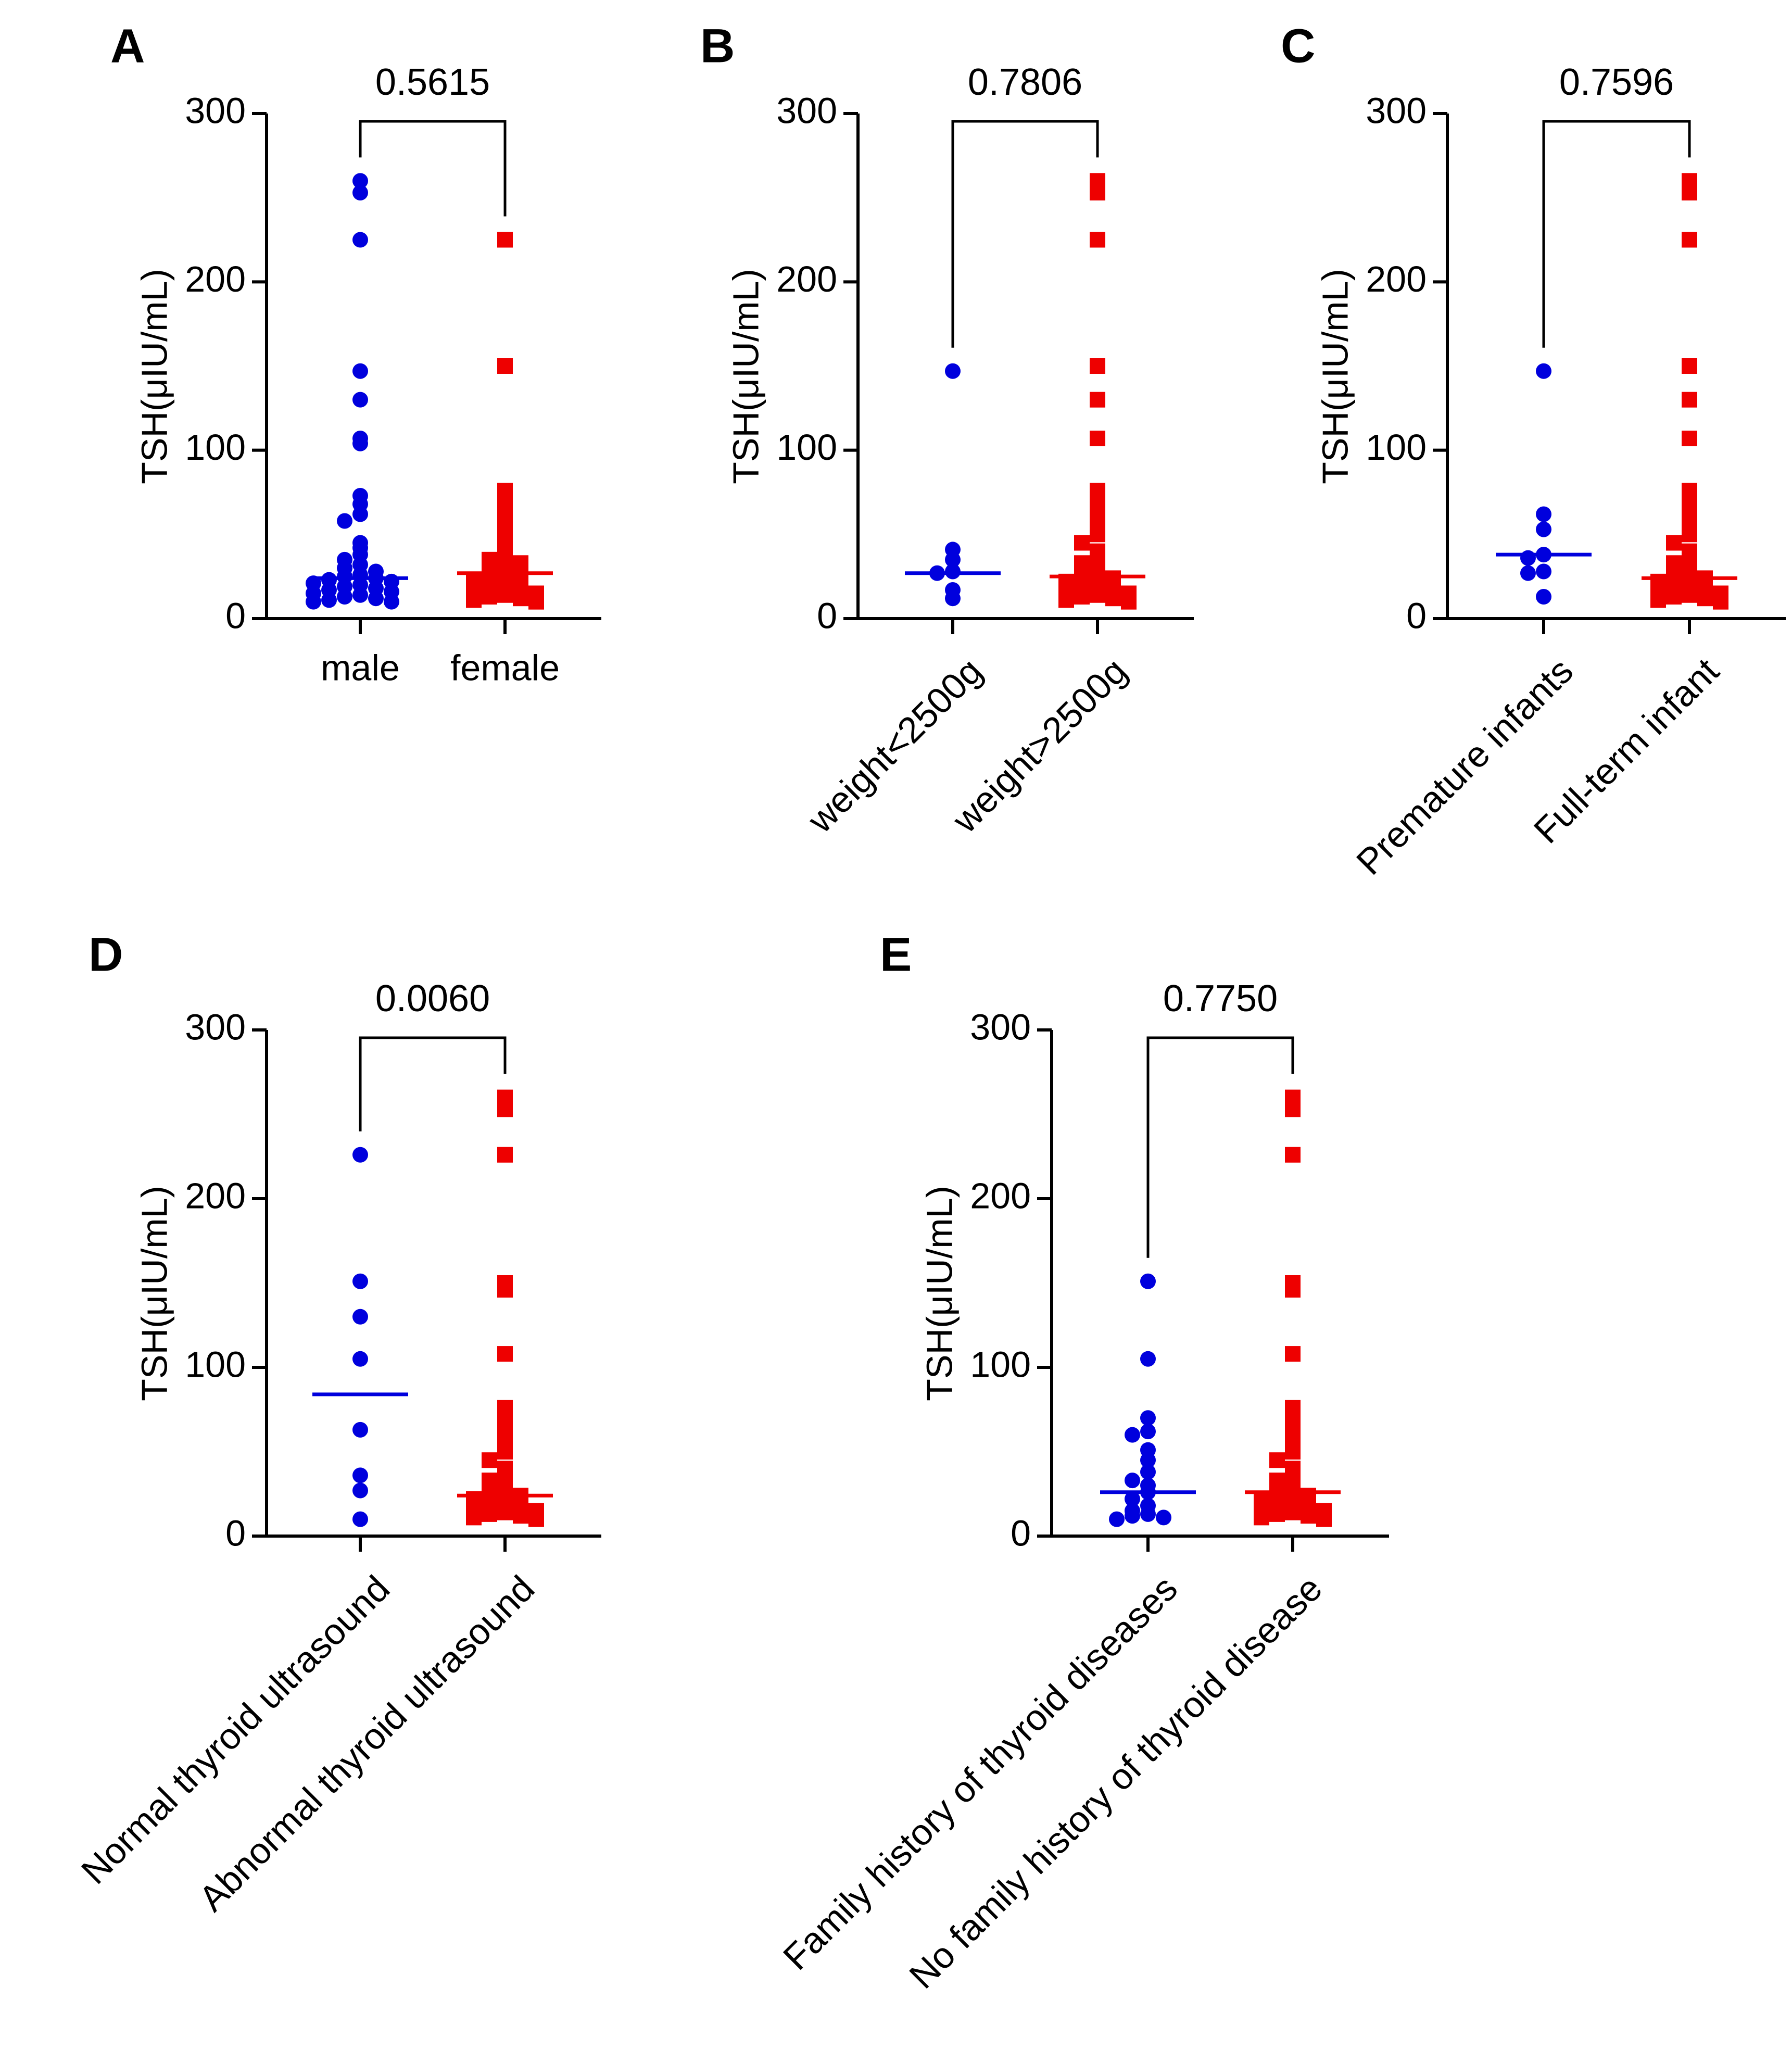  Describe the element at coordinates (432, 82) in the screenshot. I see `p-value-label: 0.5615` at that location.